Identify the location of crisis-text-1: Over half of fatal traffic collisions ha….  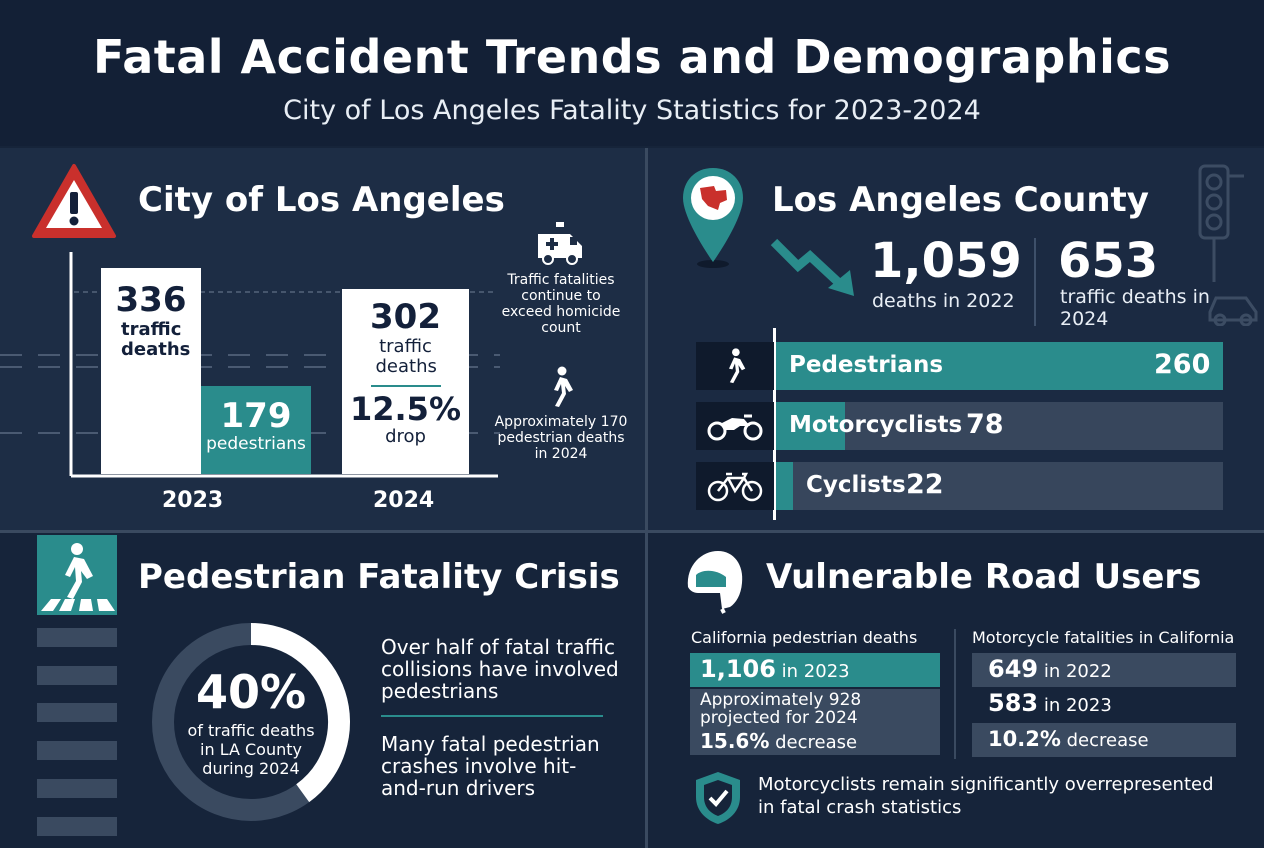
(500, 669).